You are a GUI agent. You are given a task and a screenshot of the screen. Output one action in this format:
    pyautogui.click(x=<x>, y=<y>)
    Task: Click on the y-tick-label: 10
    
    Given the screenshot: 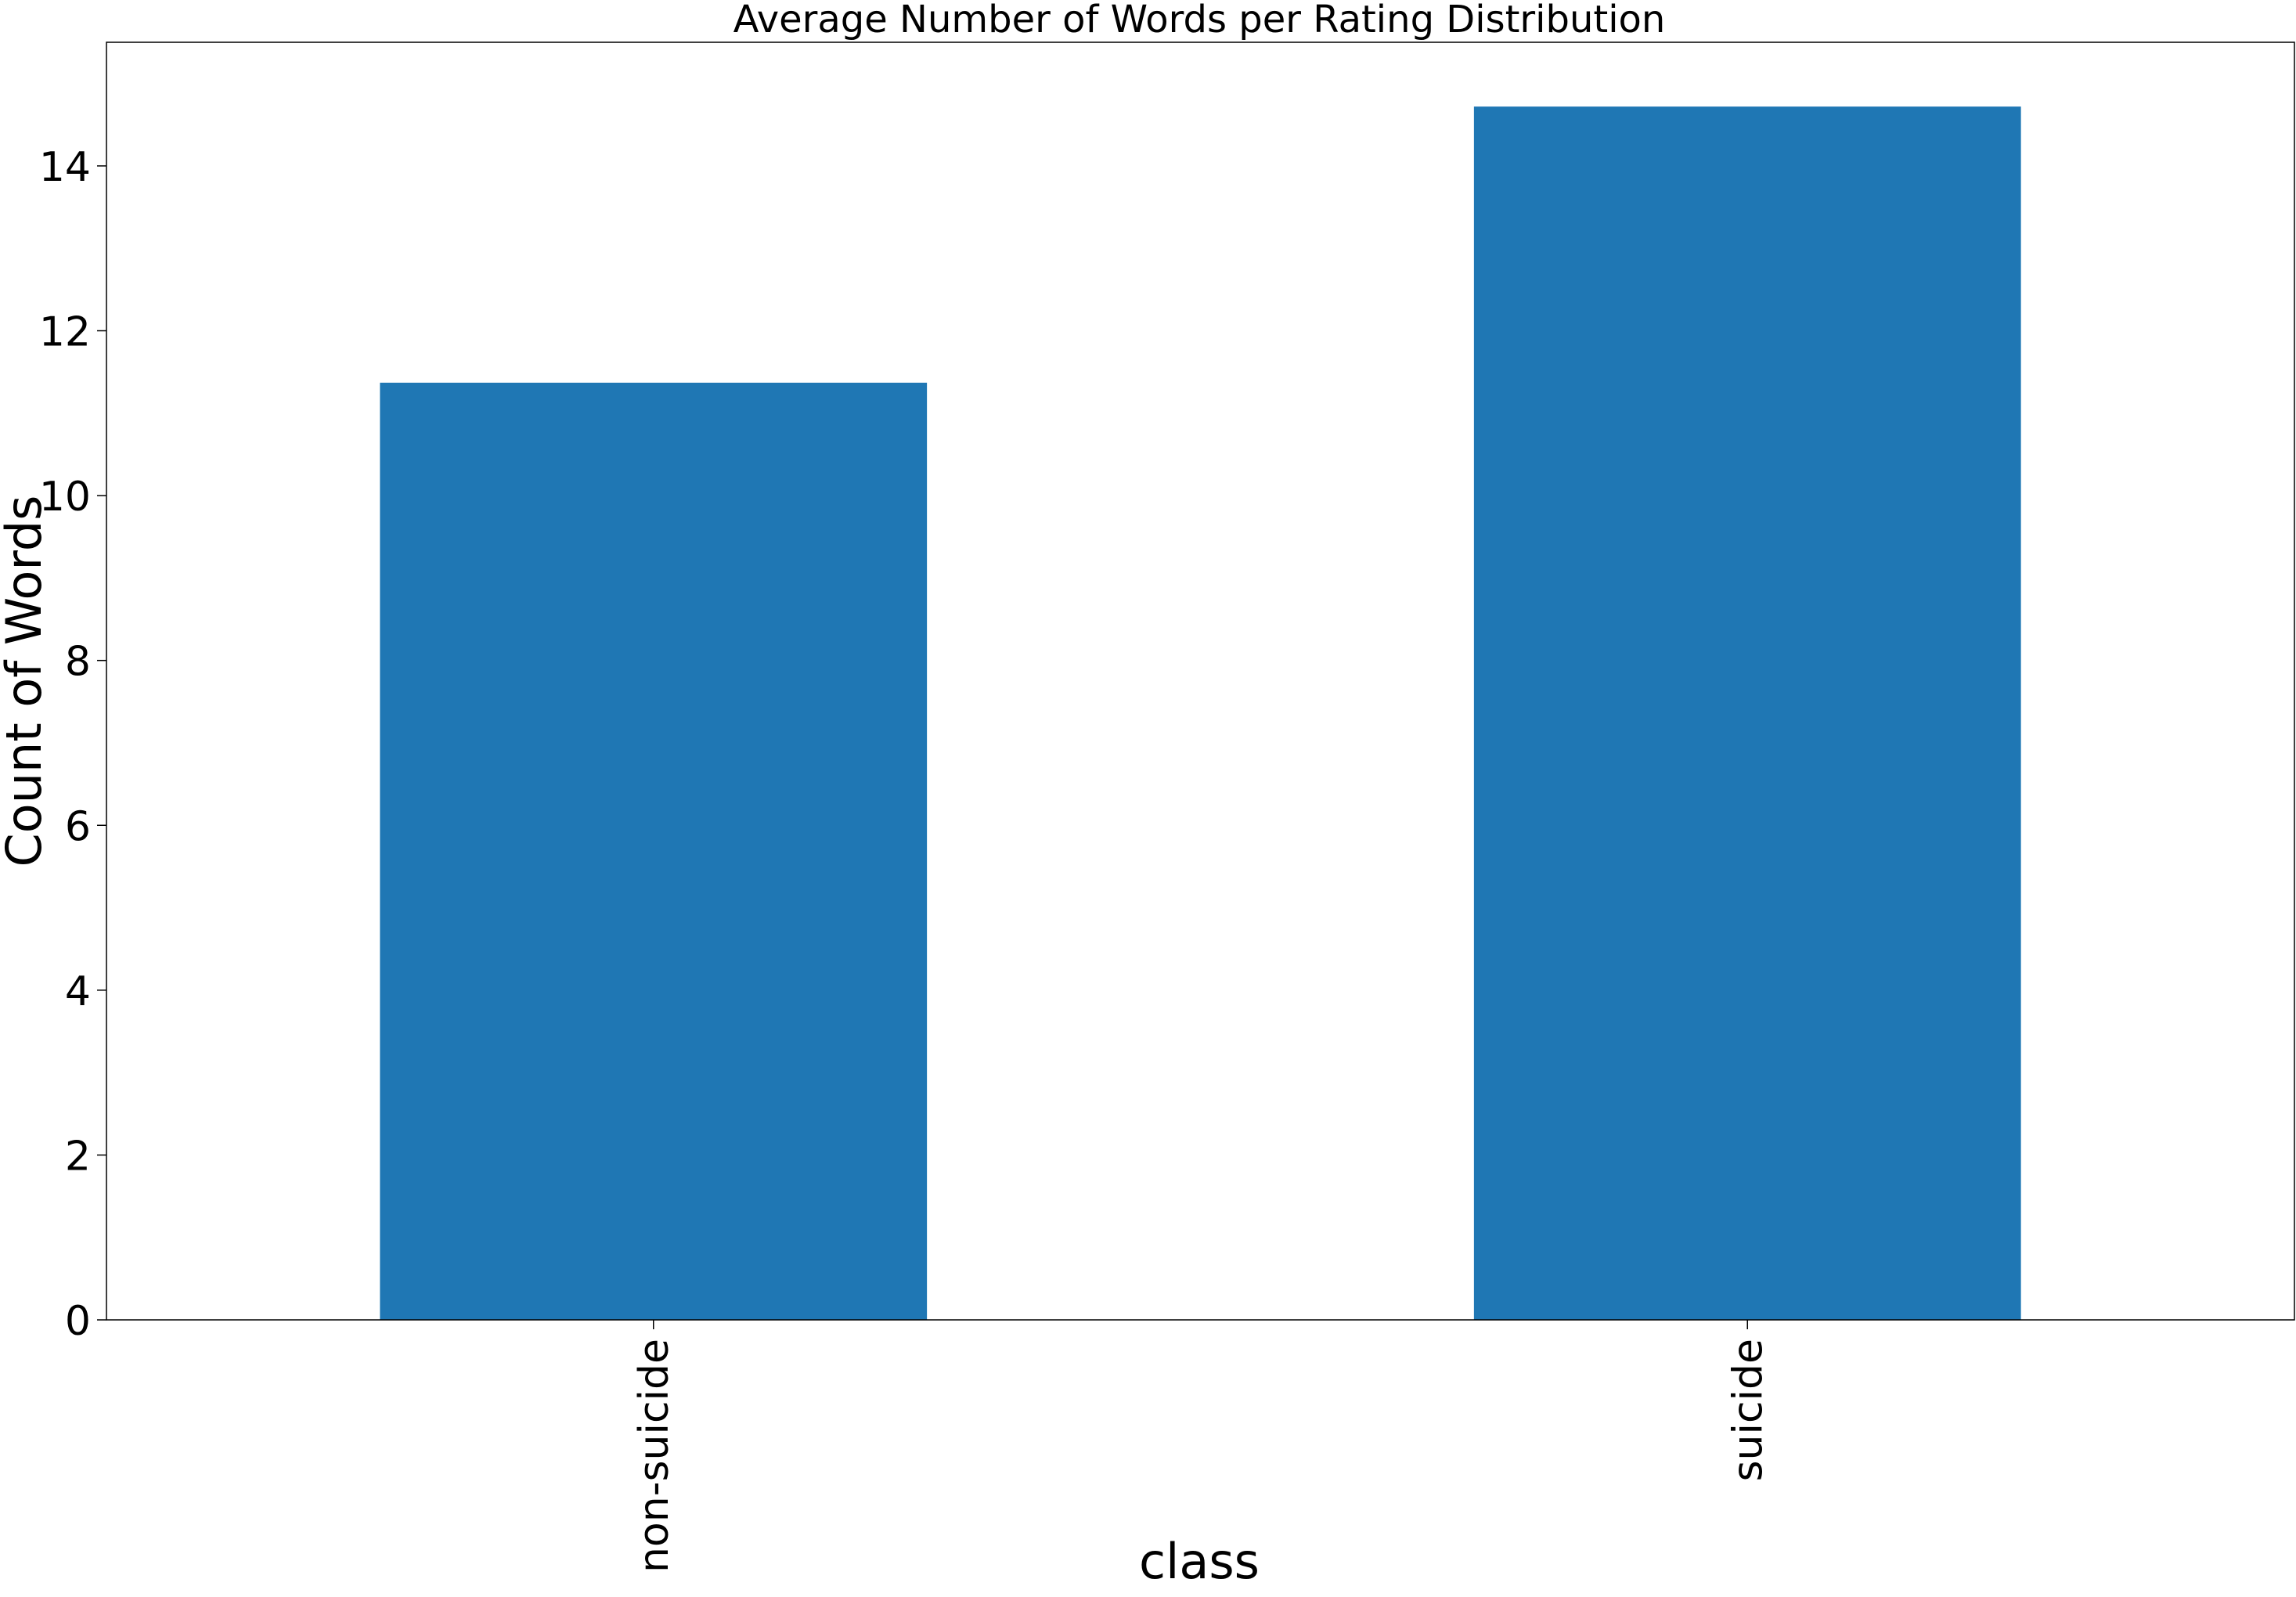 What is the action you would take?
    pyautogui.click(x=65, y=497)
    